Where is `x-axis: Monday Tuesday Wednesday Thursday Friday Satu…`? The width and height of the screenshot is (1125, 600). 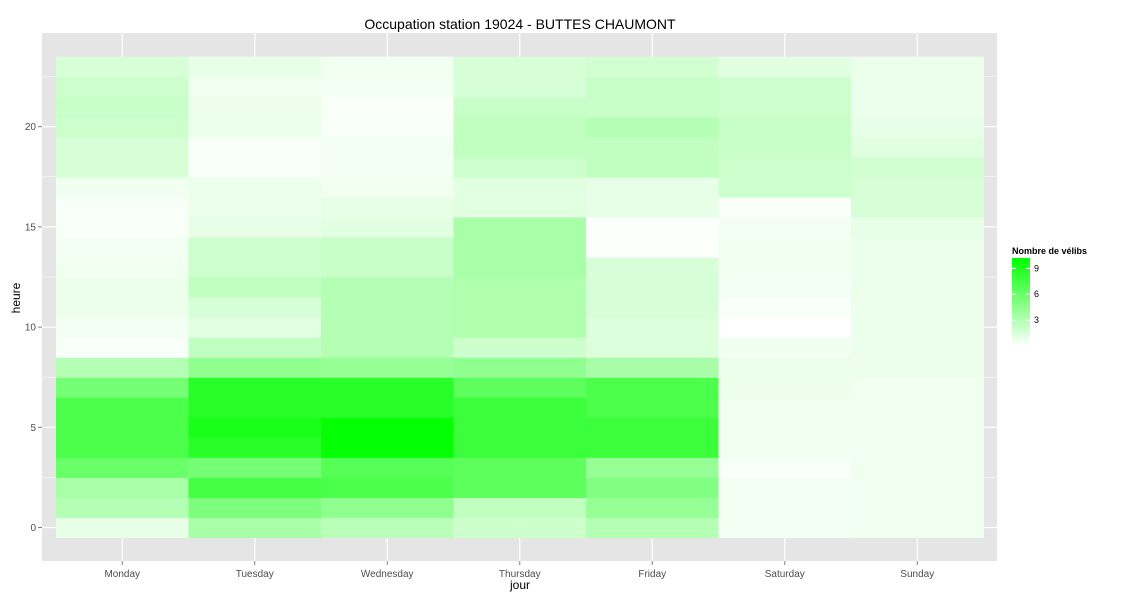
x-axis: Monday Tuesday Wednesday Thursday Friday Satu… is located at coordinates (519, 570).